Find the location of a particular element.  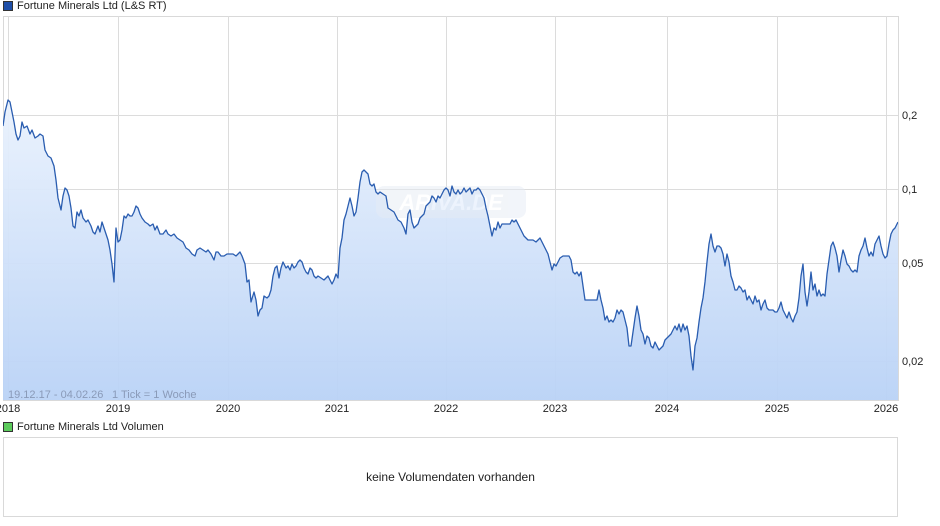

tick-resolution-label: 1 Tick = 1 Woche is located at coordinates (154, 395).